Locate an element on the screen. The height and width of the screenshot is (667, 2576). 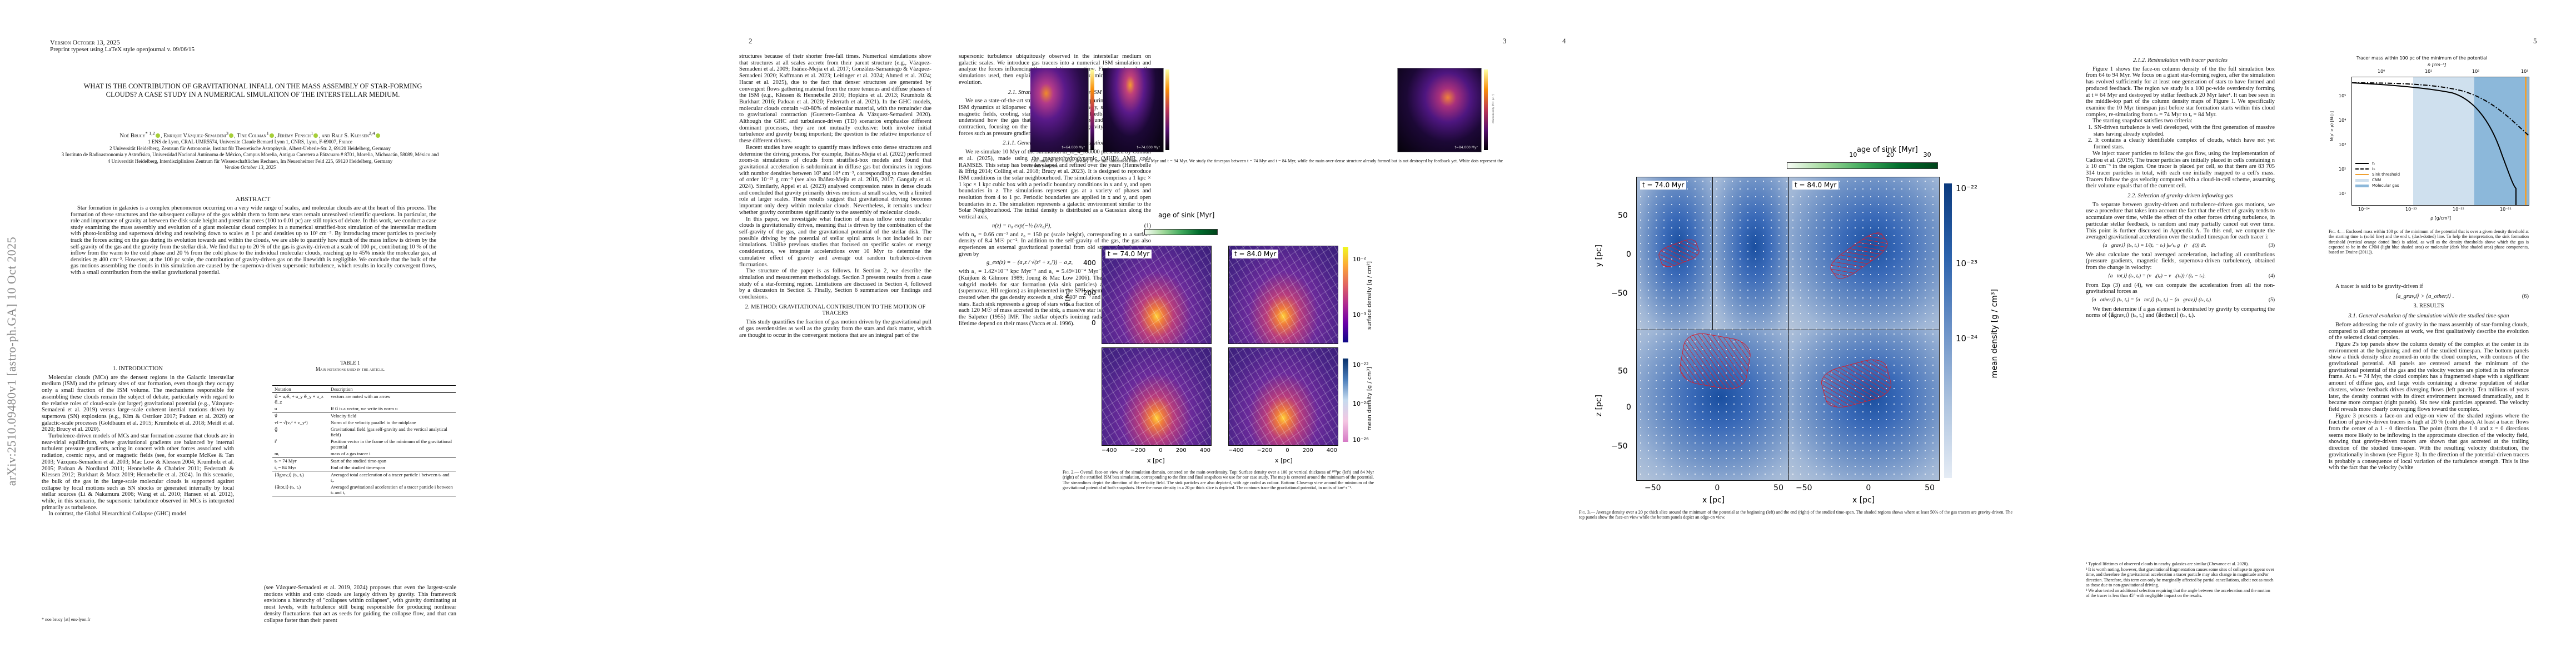
cell-notation: u is located at coordinates (276, 408).